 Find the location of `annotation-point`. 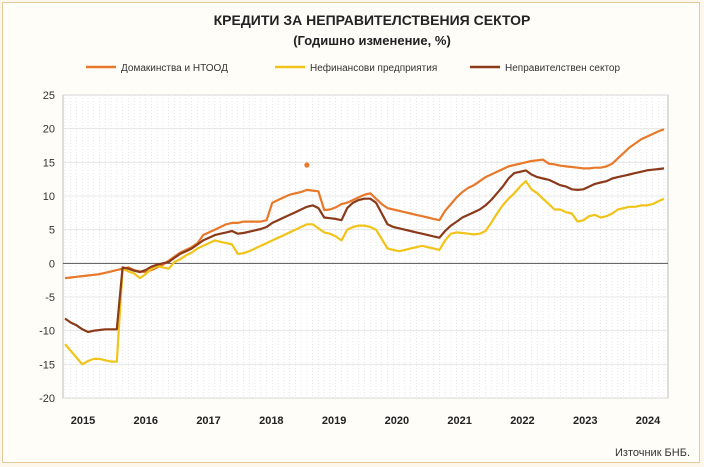

annotation-point is located at coordinates (307, 165).